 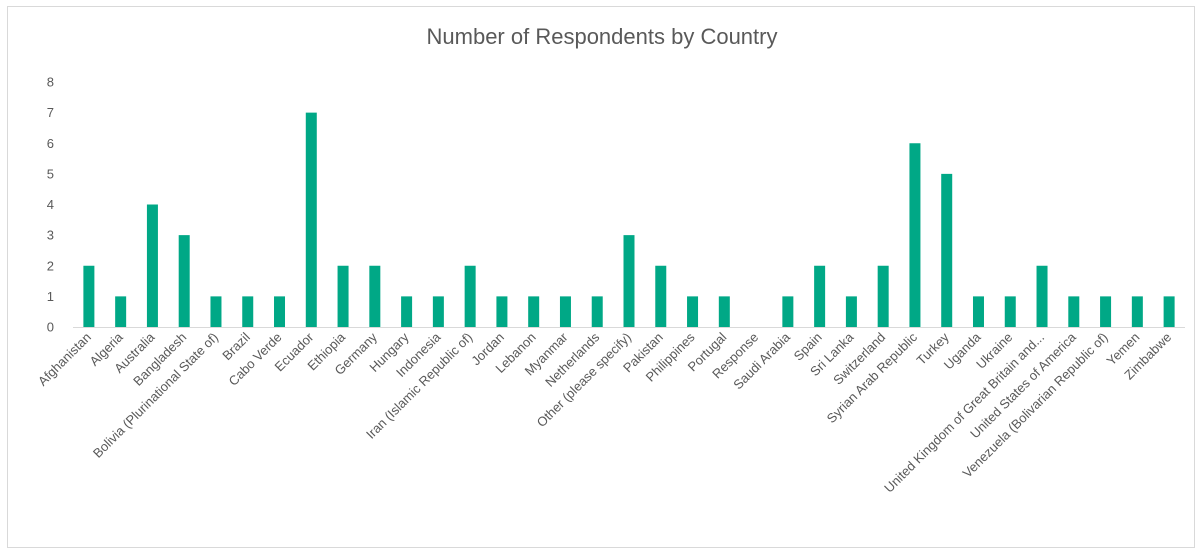 What do you see at coordinates (50, 143) in the screenshot?
I see `y-tick-label: 6` at bounding box center [50, 143].